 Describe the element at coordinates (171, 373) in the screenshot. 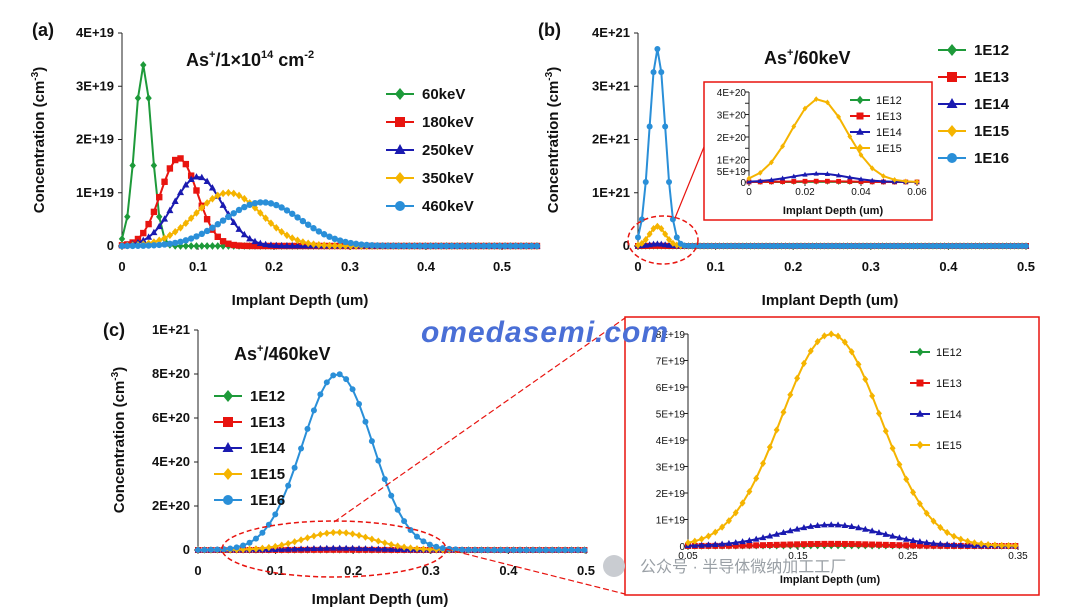

I see `y-tick-label: 8E+20` at that location.